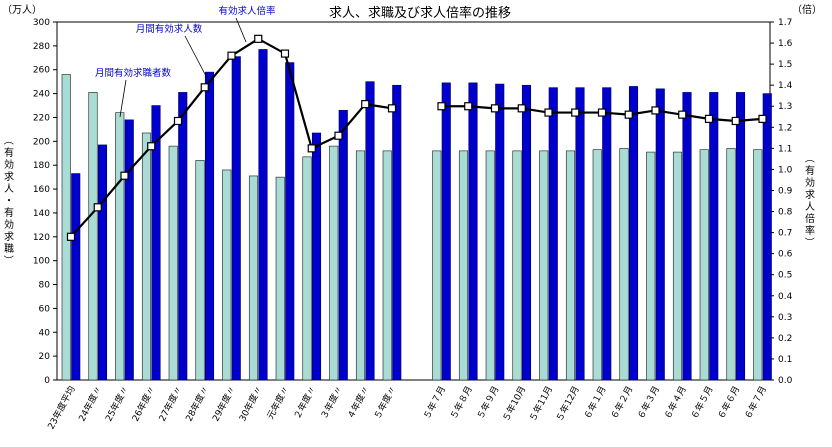 This screenshot has width=832, height=447. Describe the element at coordinates (729, 402) in the screenshot. I see `x-tick-label: ６年６月` at that location.